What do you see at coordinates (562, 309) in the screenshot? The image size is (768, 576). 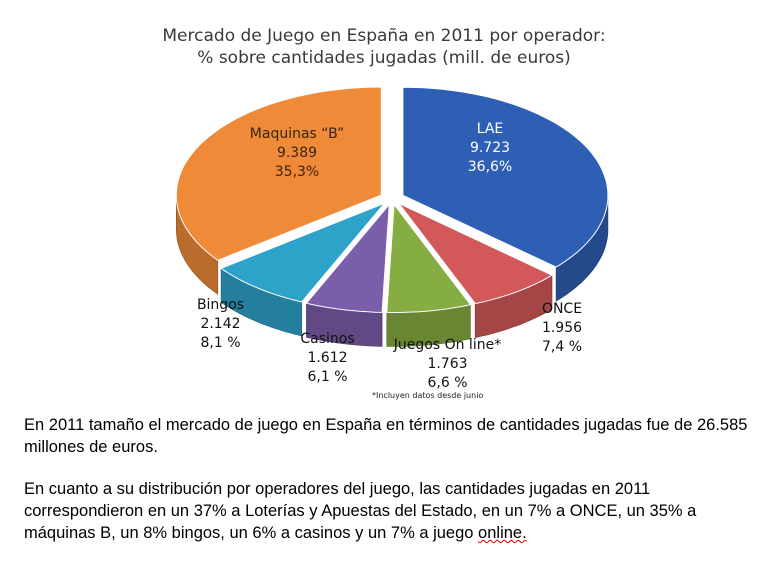 I see `label-once-name: ONCE` at bounding box center [562, 309].